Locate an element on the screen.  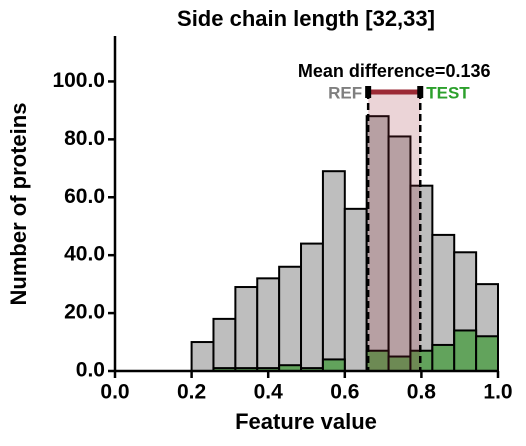
y-tick-label: 100.0 is located at coordinates (78, 80).